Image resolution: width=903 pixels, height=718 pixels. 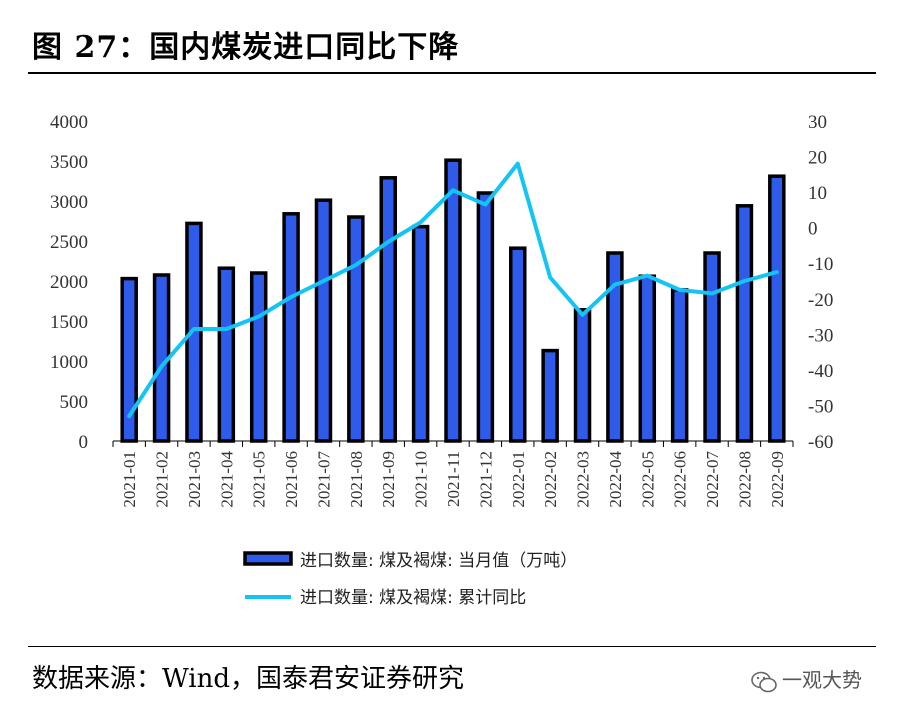 I want to click on data-source-note: 数据来源：Wind，国泰君安证券研究, so click(x=248, y=679).